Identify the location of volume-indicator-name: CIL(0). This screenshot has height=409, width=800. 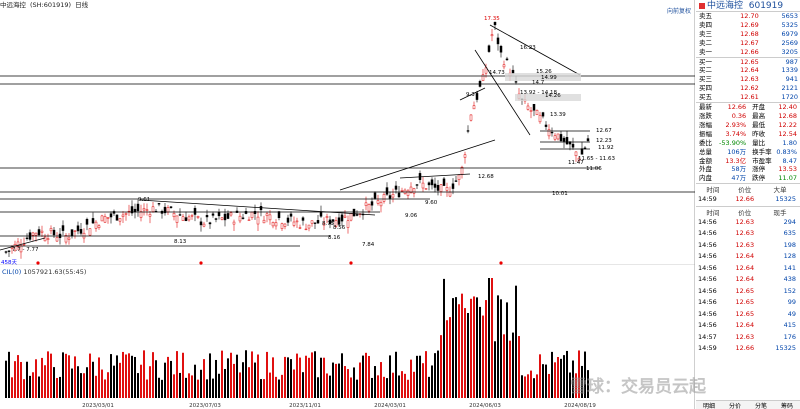
(12, 272).